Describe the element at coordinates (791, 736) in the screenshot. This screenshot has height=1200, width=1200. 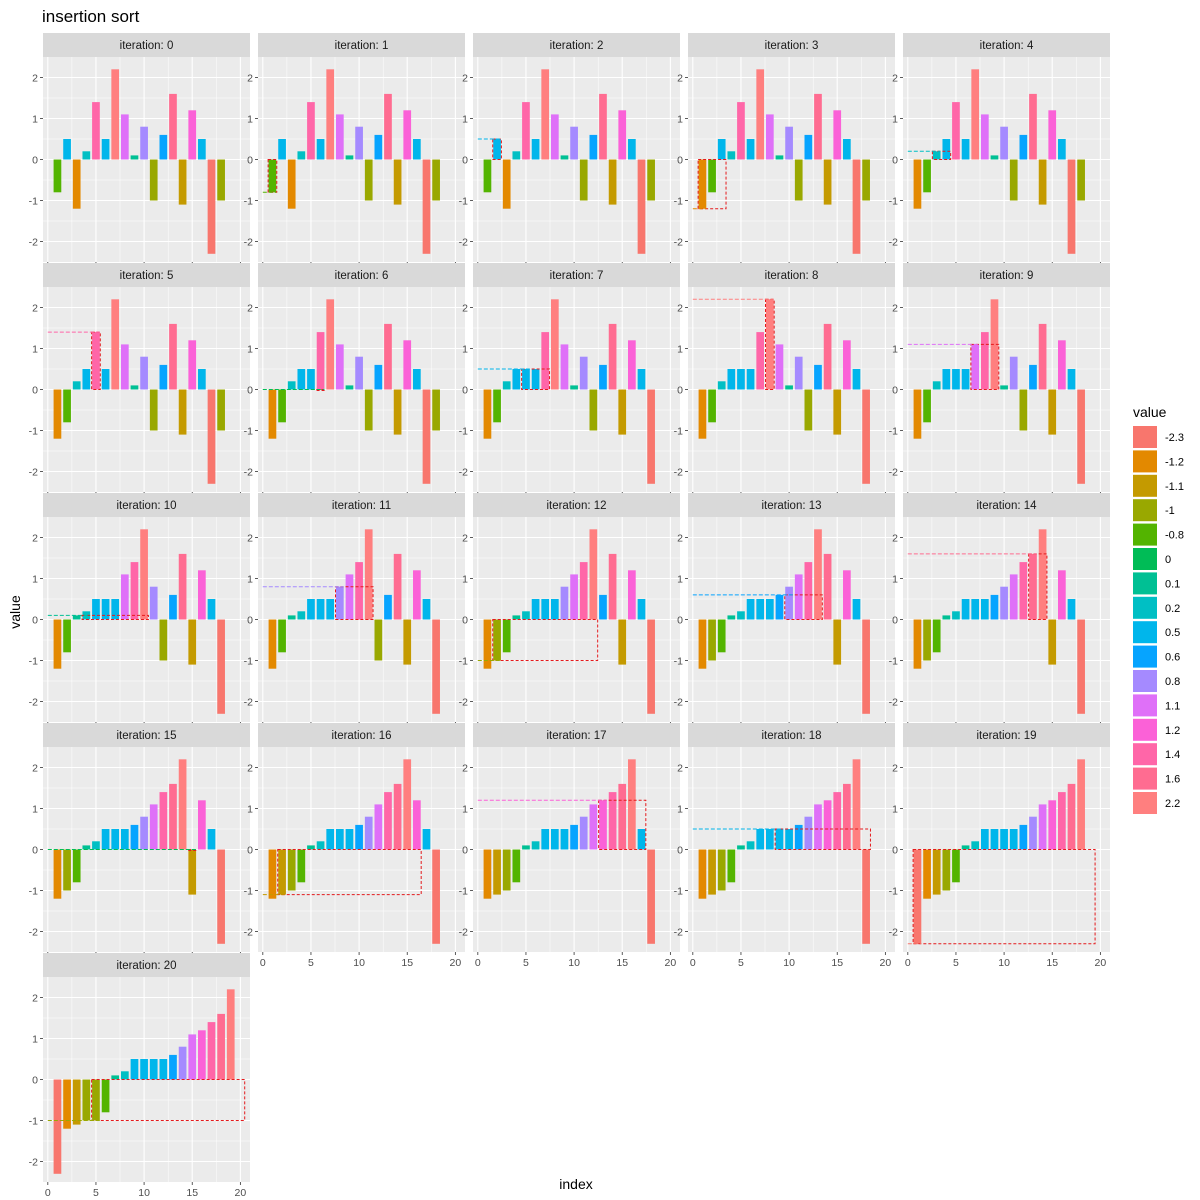
I see `facet-strip-label: iteration: 18` at that location.